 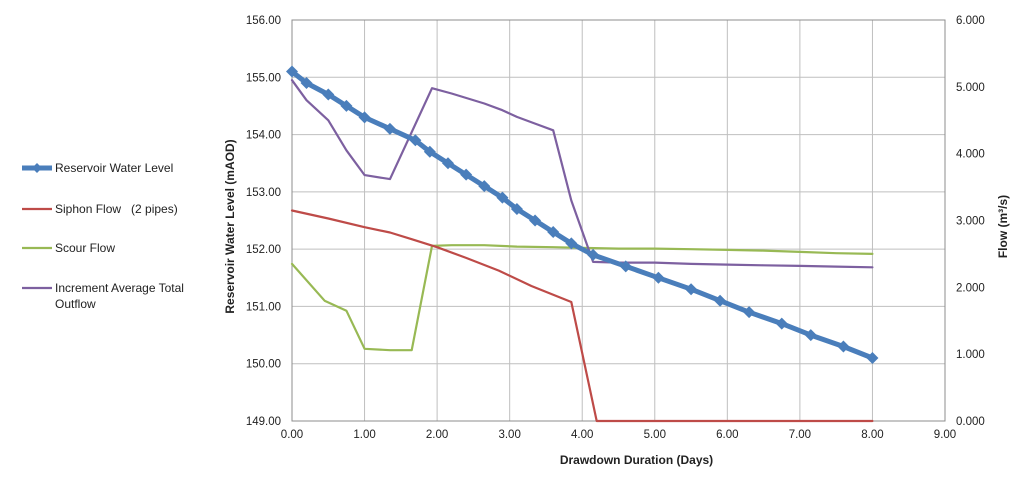 What do you see at coordinates (263, 250) in the screenshot?
I see `y-left-tick-label: 152.00` at bounding box center [263, 250].